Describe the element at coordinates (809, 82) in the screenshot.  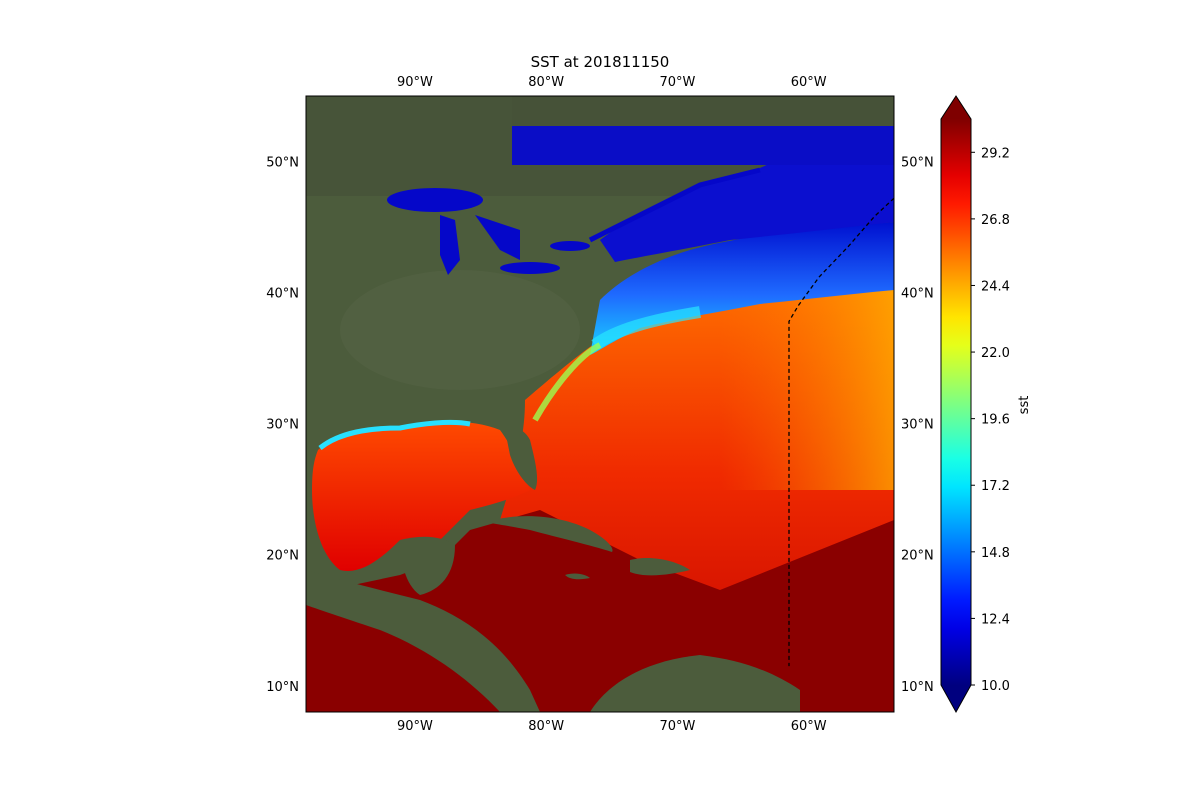
I see `lon-tick-label-top: 60°W` at that location.